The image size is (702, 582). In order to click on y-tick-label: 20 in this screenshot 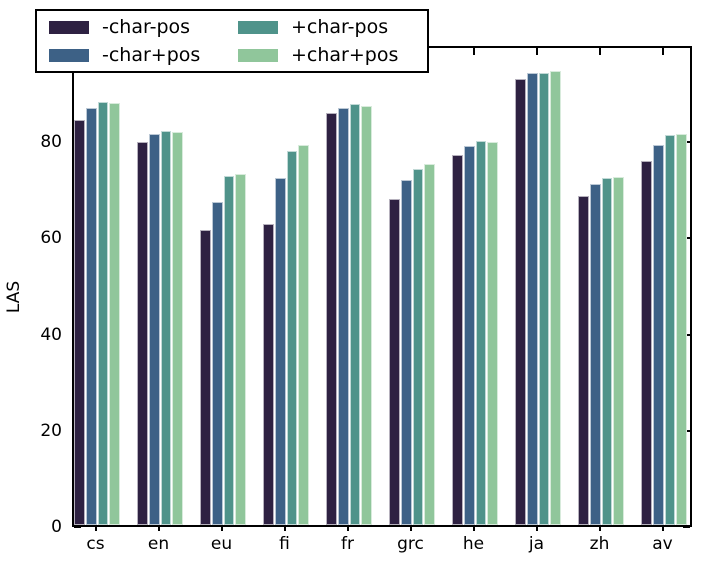, I will do `click(51, 430)`.